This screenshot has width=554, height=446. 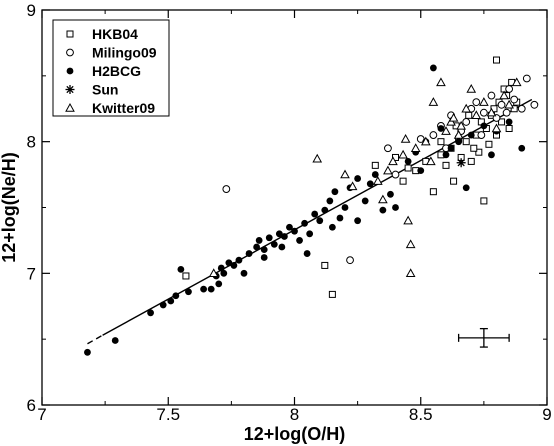 What do you see at coordinates (95, 339) in the screenshot?
I see `fit-line-dashed` at bounding box center [95, 339].